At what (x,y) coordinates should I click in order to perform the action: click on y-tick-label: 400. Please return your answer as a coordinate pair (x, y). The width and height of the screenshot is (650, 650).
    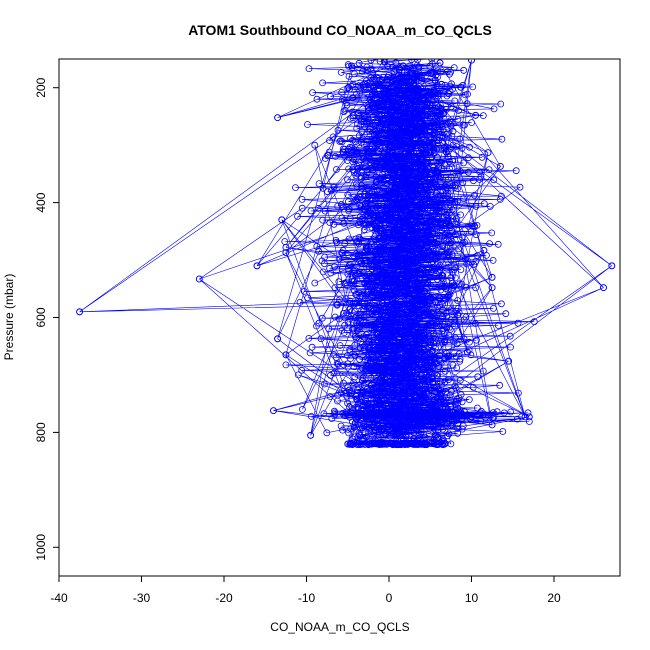
    Looking at the image, I should click on (41, 202).